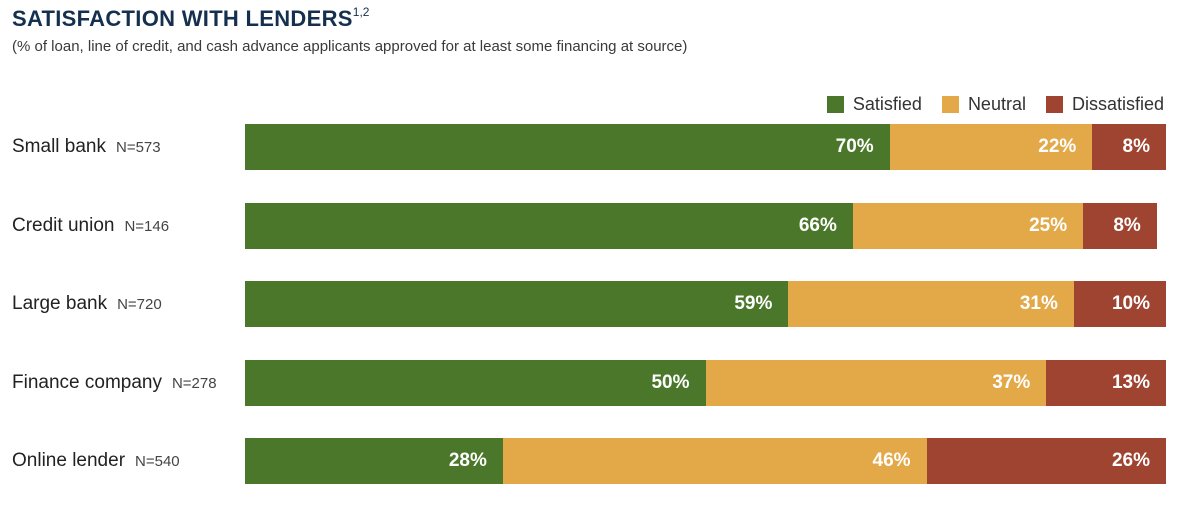  What do you see at coordinates (182, 18) in the screenshot?
I see `chart-title-text: SATISFACTION WITH LENDERS` at bounding box center [182, 18].